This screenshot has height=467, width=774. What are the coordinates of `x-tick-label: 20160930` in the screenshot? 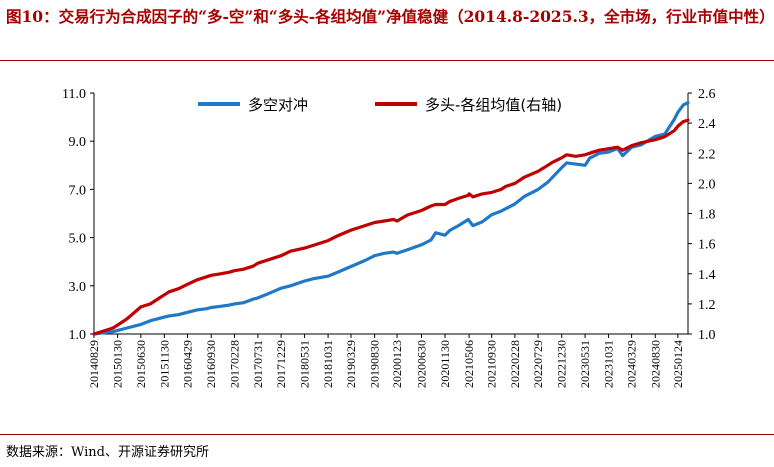 It's located at (211, 364).